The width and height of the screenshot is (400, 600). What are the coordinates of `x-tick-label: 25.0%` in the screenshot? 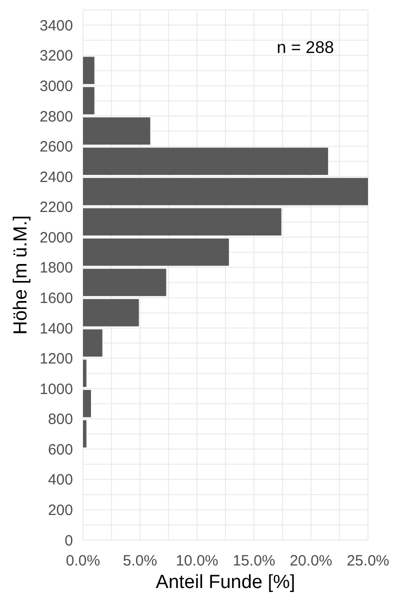 It's located at (368, 561).